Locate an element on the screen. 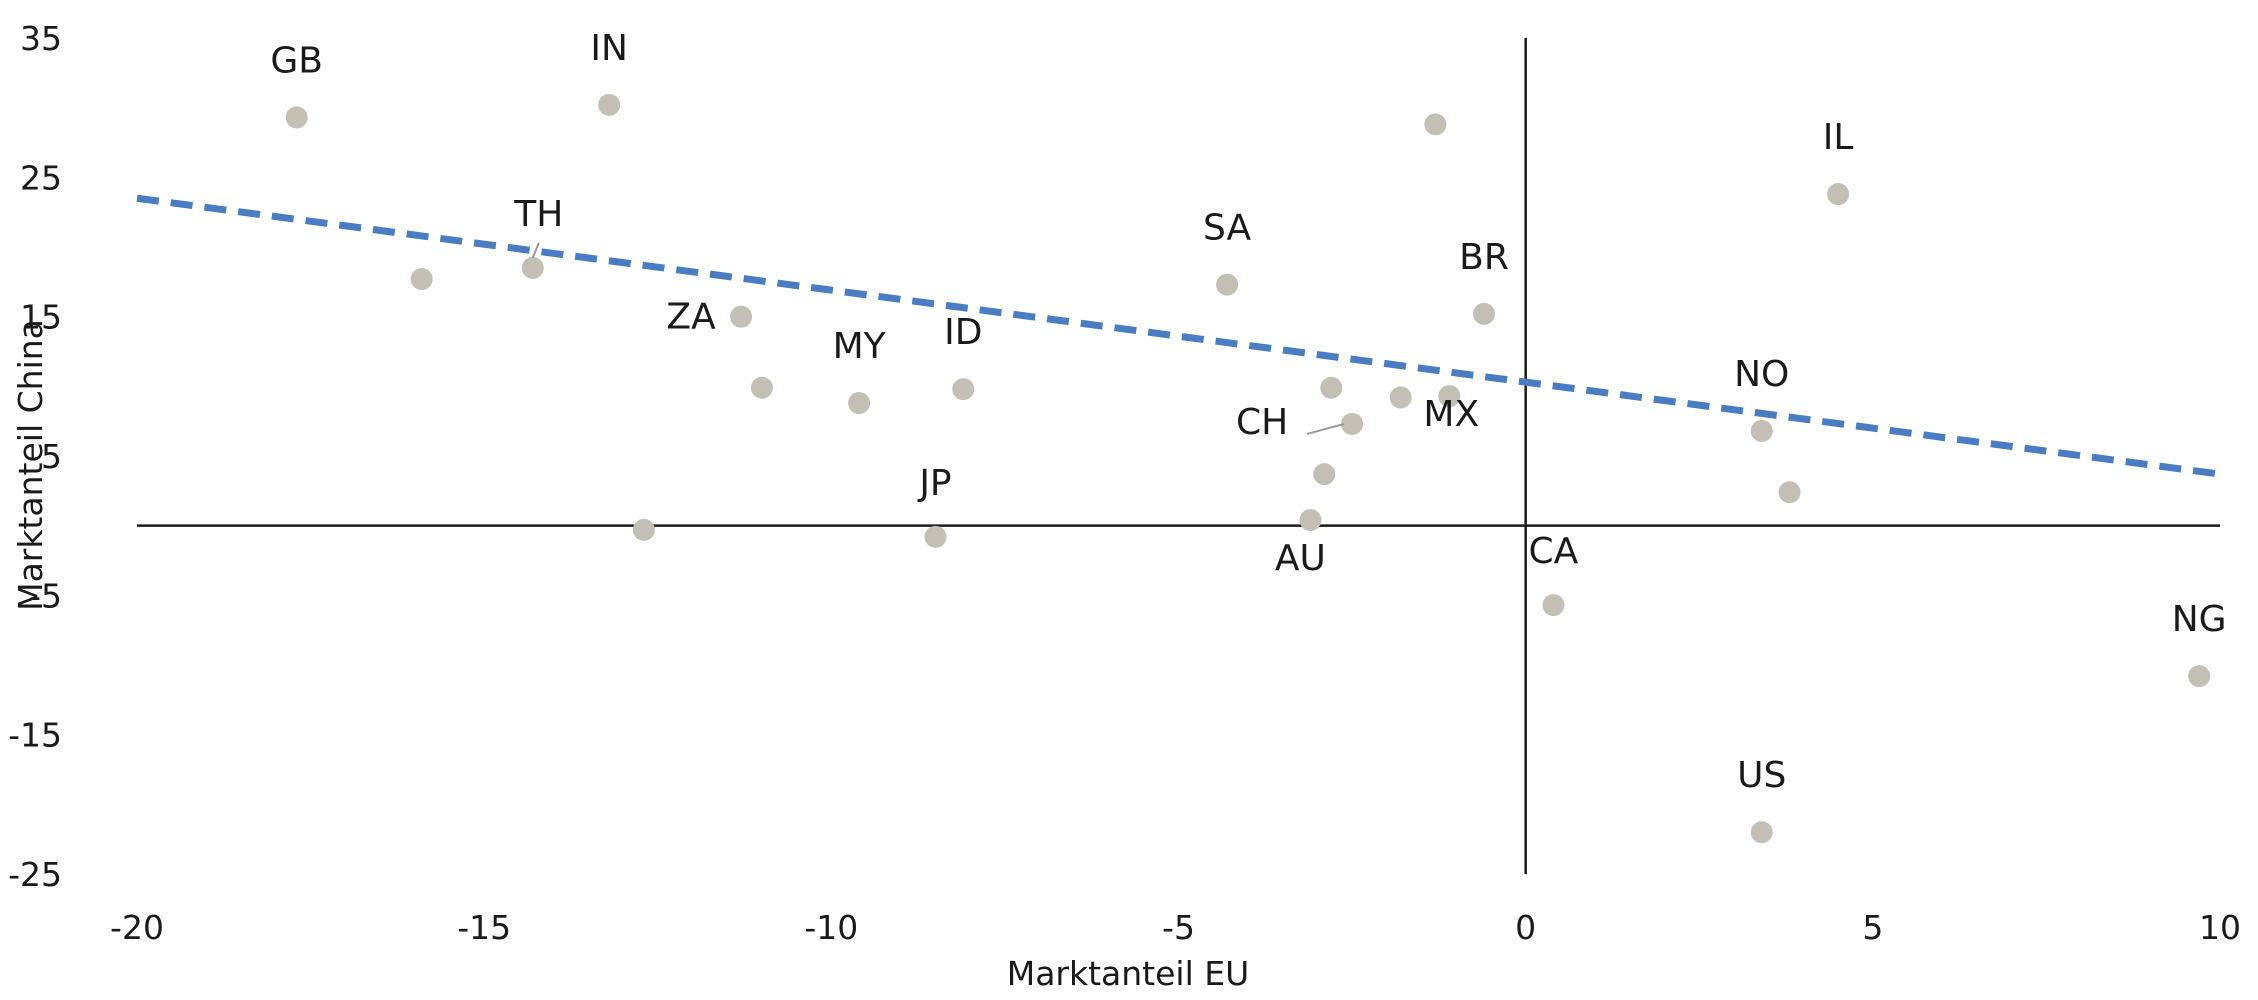 The image size is (2258, 1000). y-axis-title: Marktanteil China is located at coordinates (30, 465).